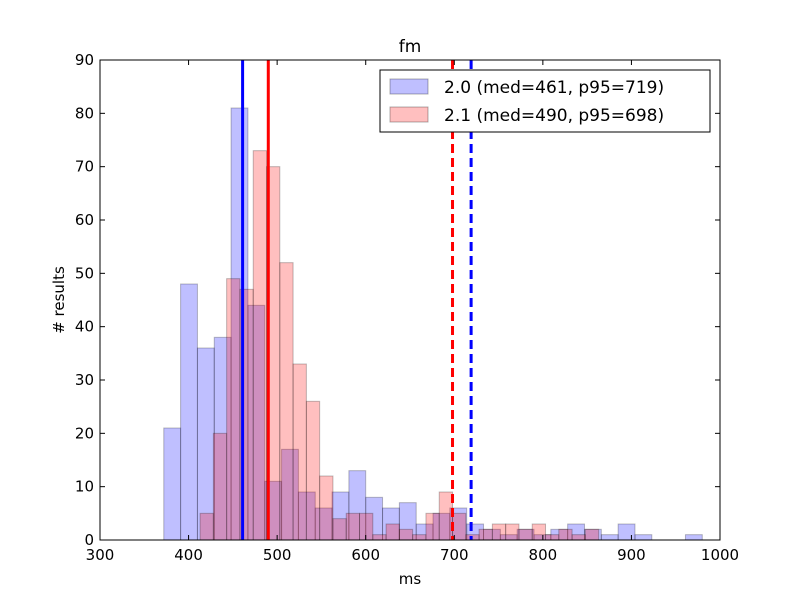  Describe the element at coordinates (59, 300) in the screenshot. I see `y-axis-title: # results` at that location.